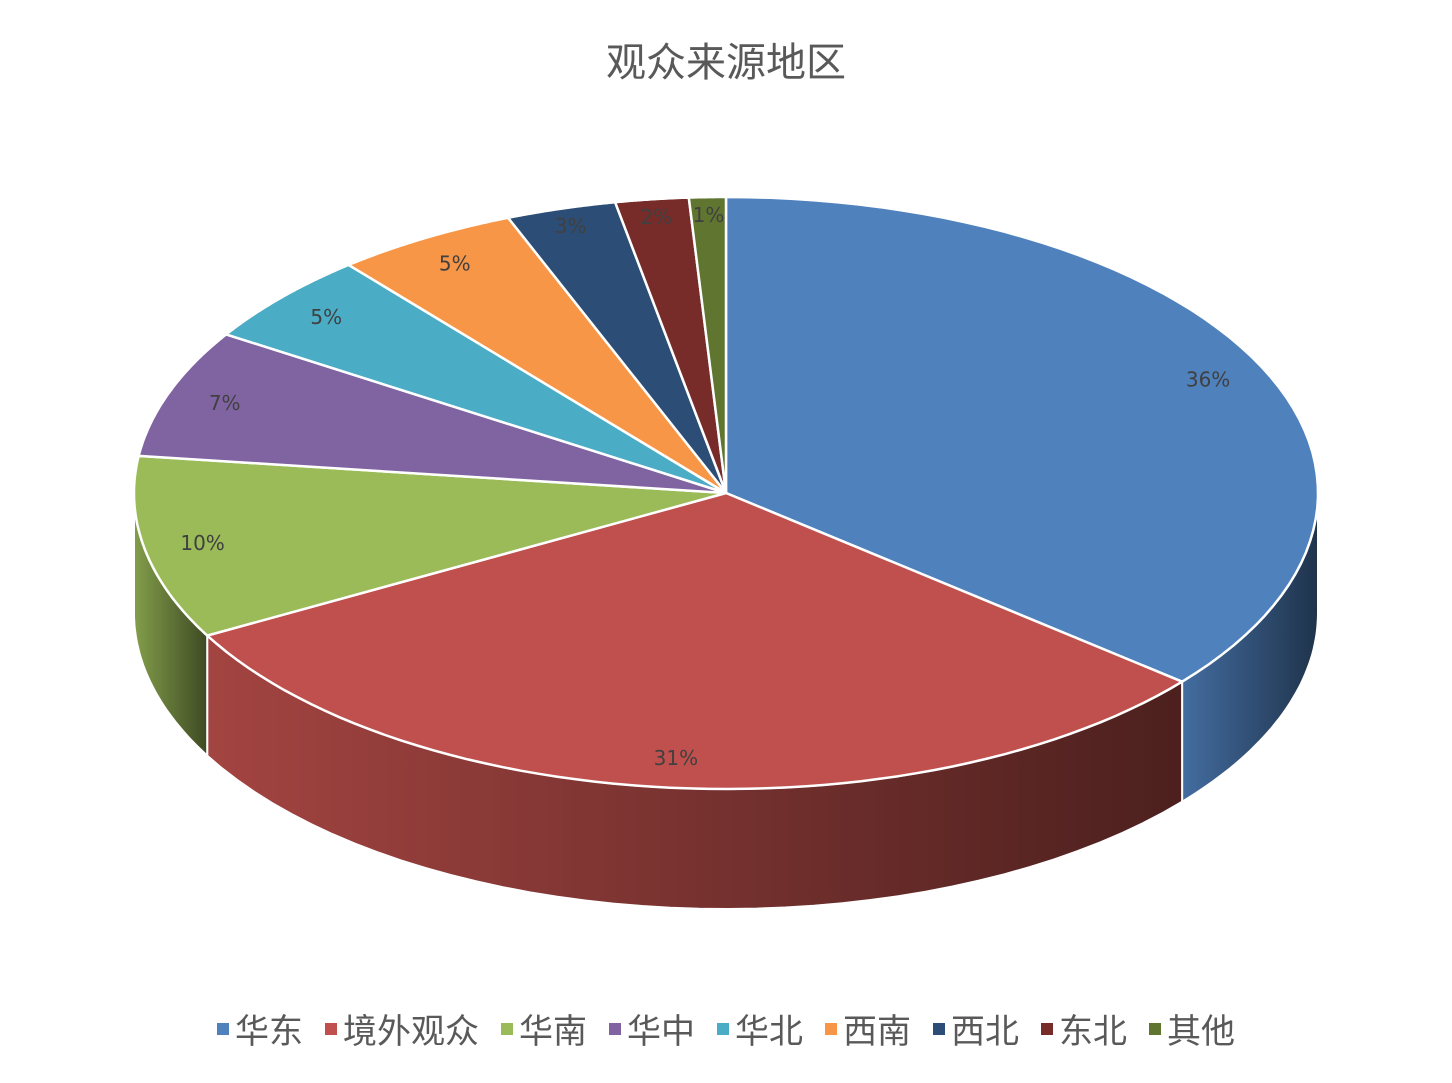 The height and width of the screenshot is (1083, 1452). I want to click on data-label: 2%, so click(656, 217).